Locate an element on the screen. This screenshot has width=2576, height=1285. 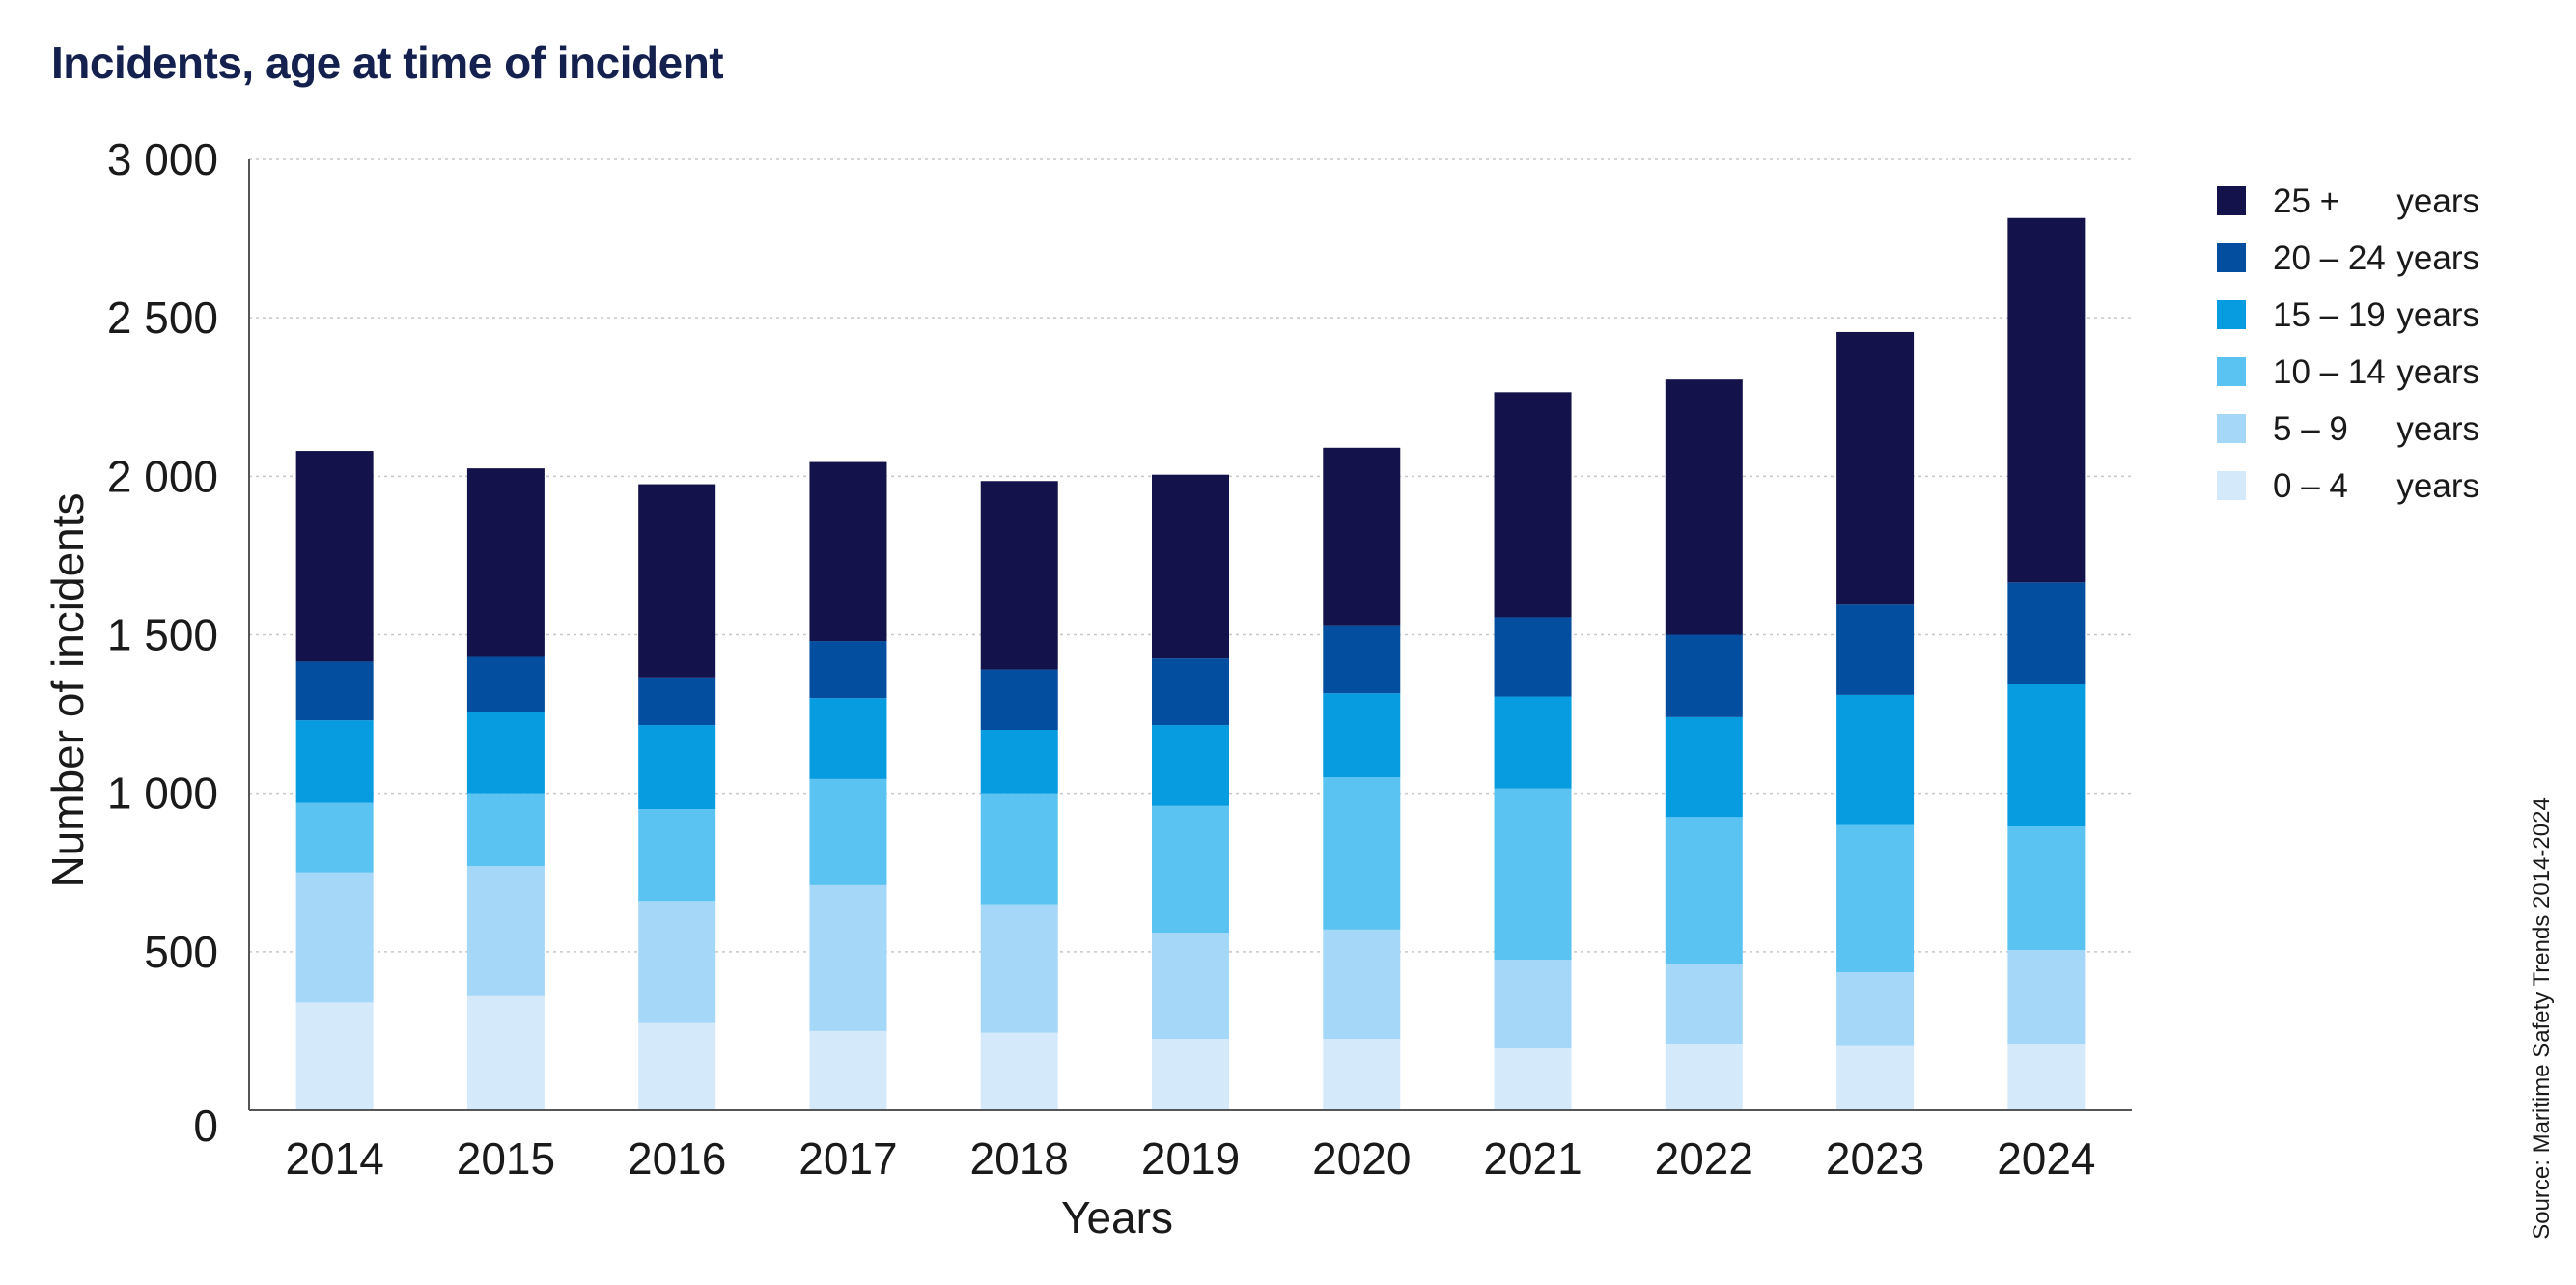
chart-title: Incidents, age at time of incident is located at coordinates (388, 63).